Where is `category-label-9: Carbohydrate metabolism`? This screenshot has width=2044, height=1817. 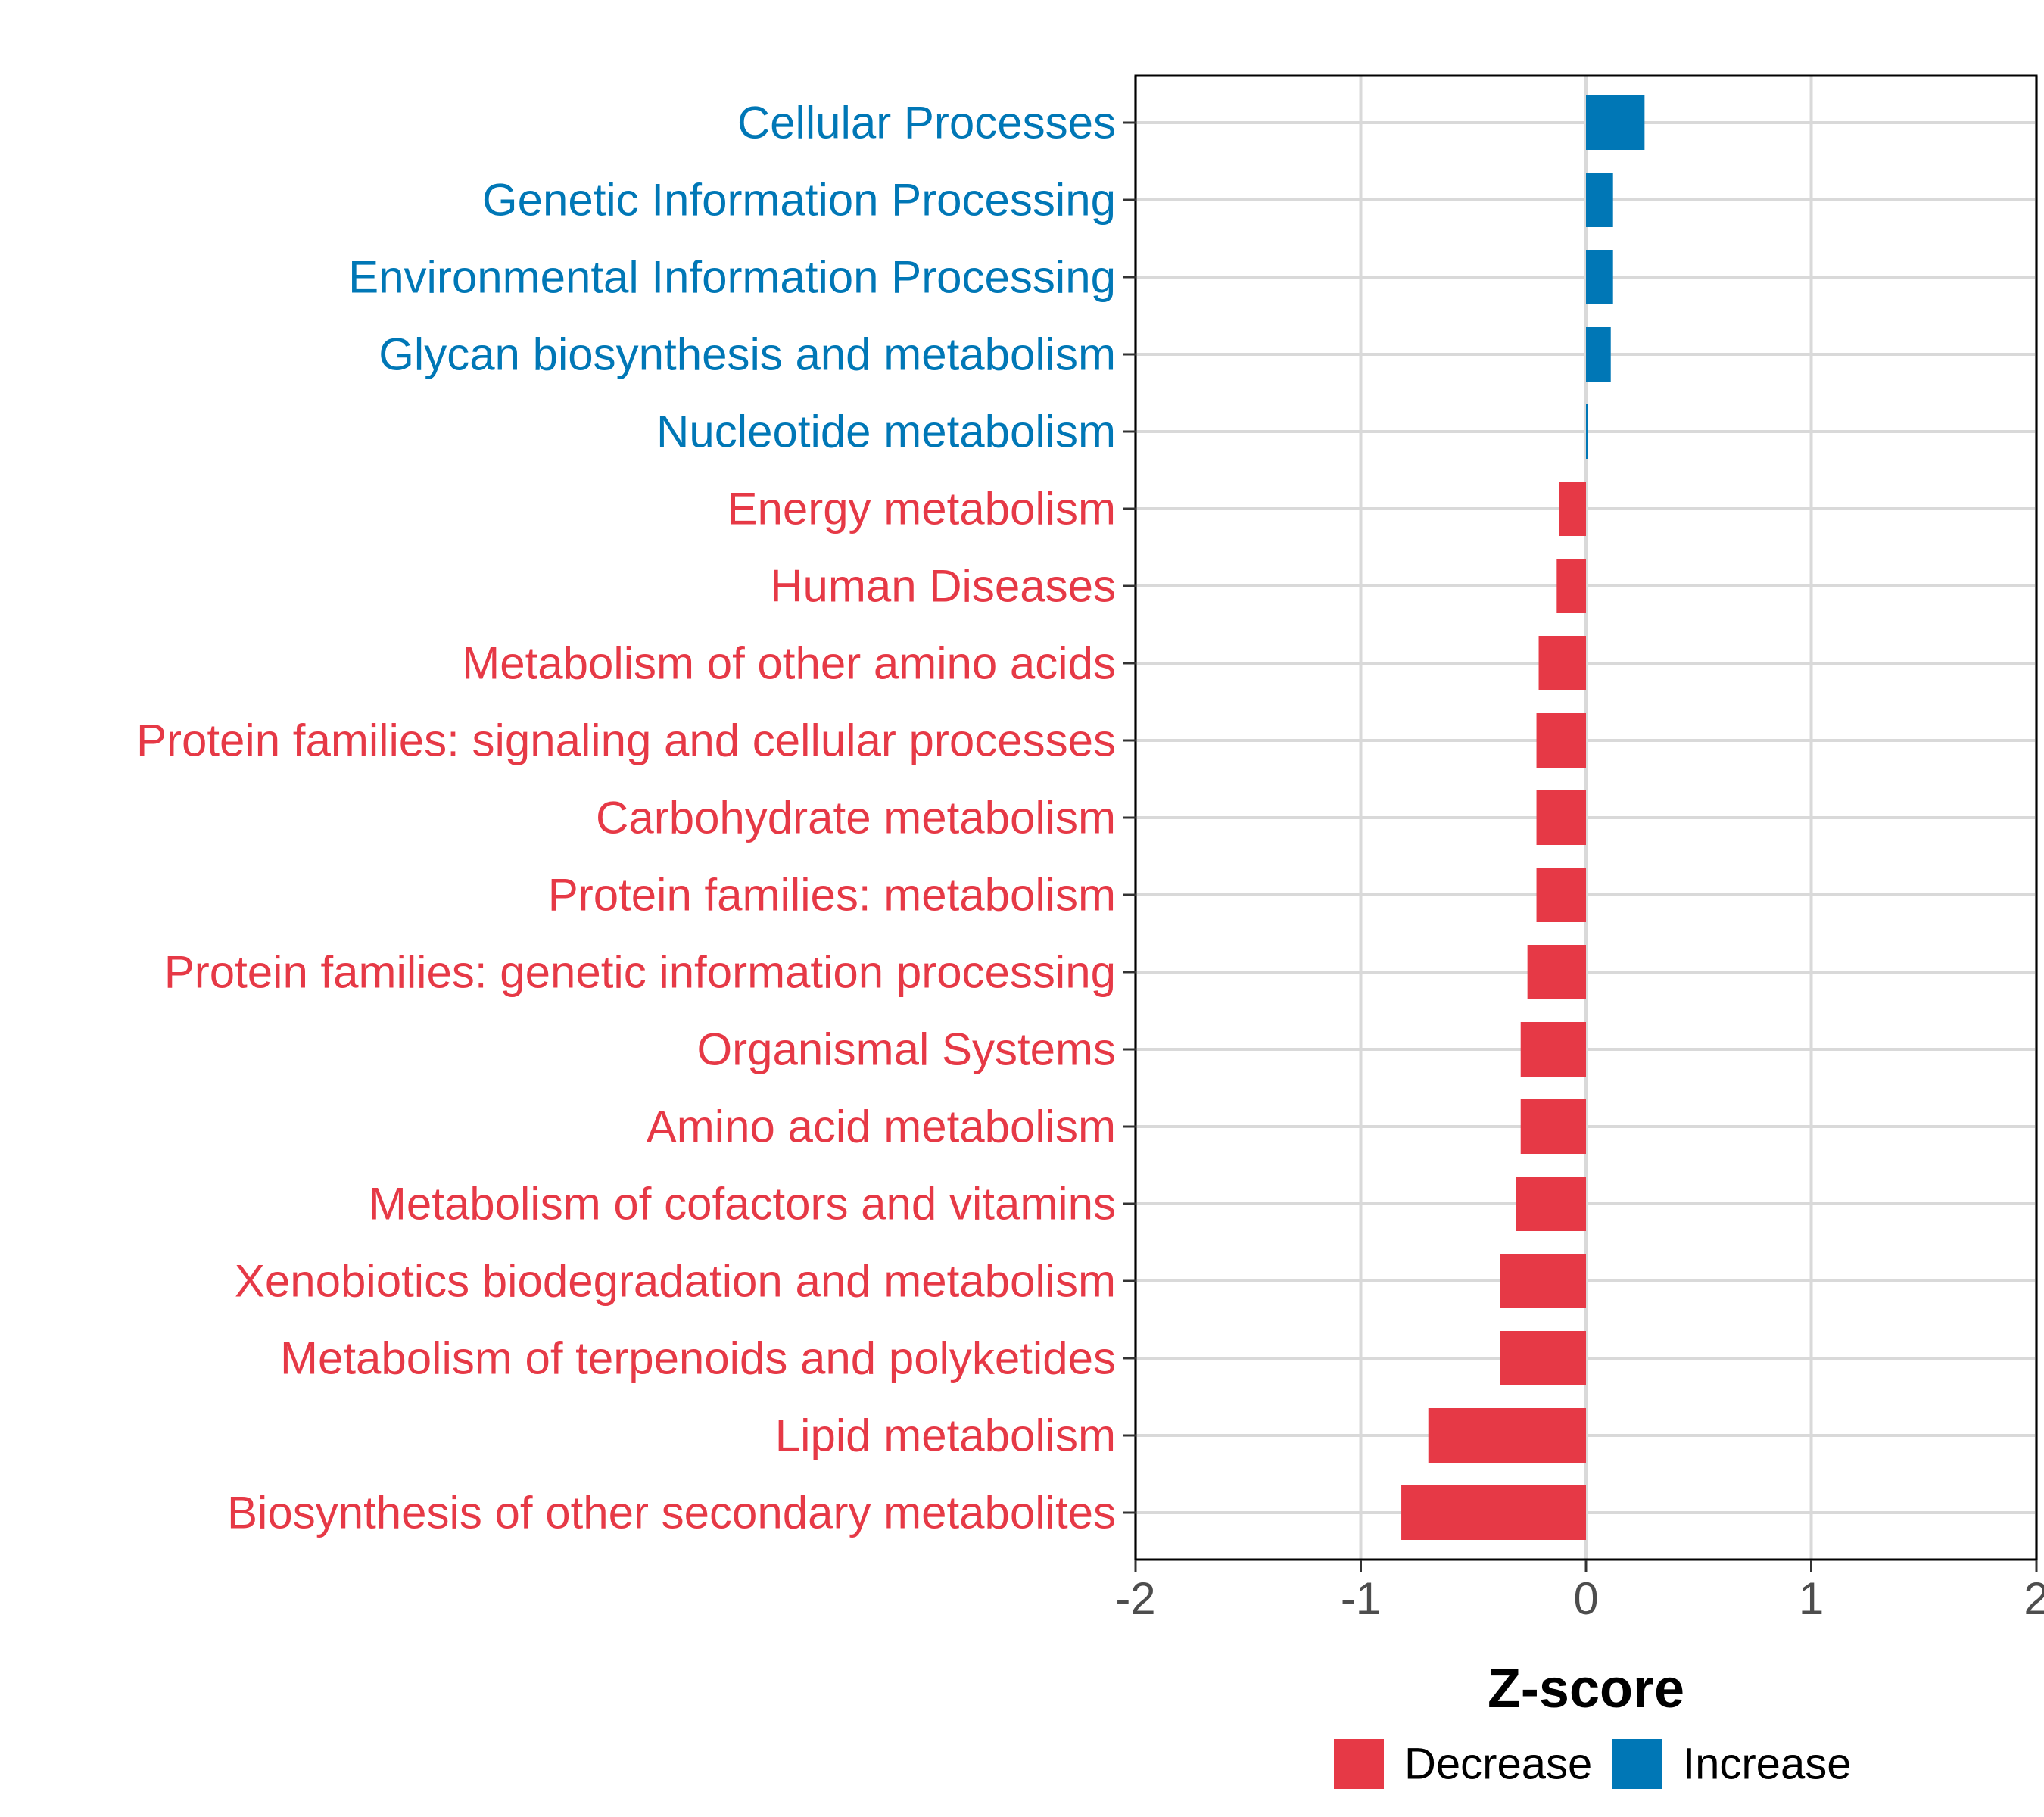 category-label-9: Carbohydrate metabolism is located at coordinates (856, 818).